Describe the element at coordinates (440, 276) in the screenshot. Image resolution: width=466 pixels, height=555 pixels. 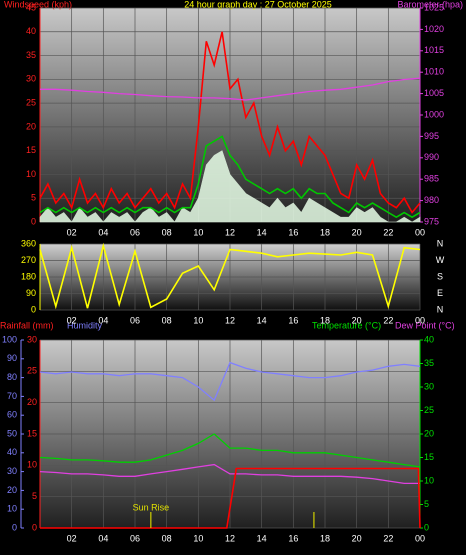
I see `direction-label: S` at that location.